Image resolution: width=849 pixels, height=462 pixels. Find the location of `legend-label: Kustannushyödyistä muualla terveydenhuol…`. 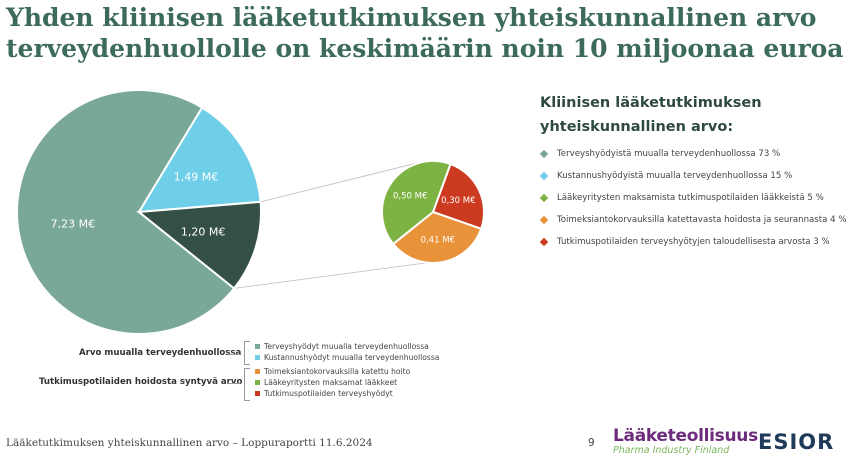

legend-label: Kustannushyödyistä muualla terveydenhuol… is located at coordinates (675, 176).